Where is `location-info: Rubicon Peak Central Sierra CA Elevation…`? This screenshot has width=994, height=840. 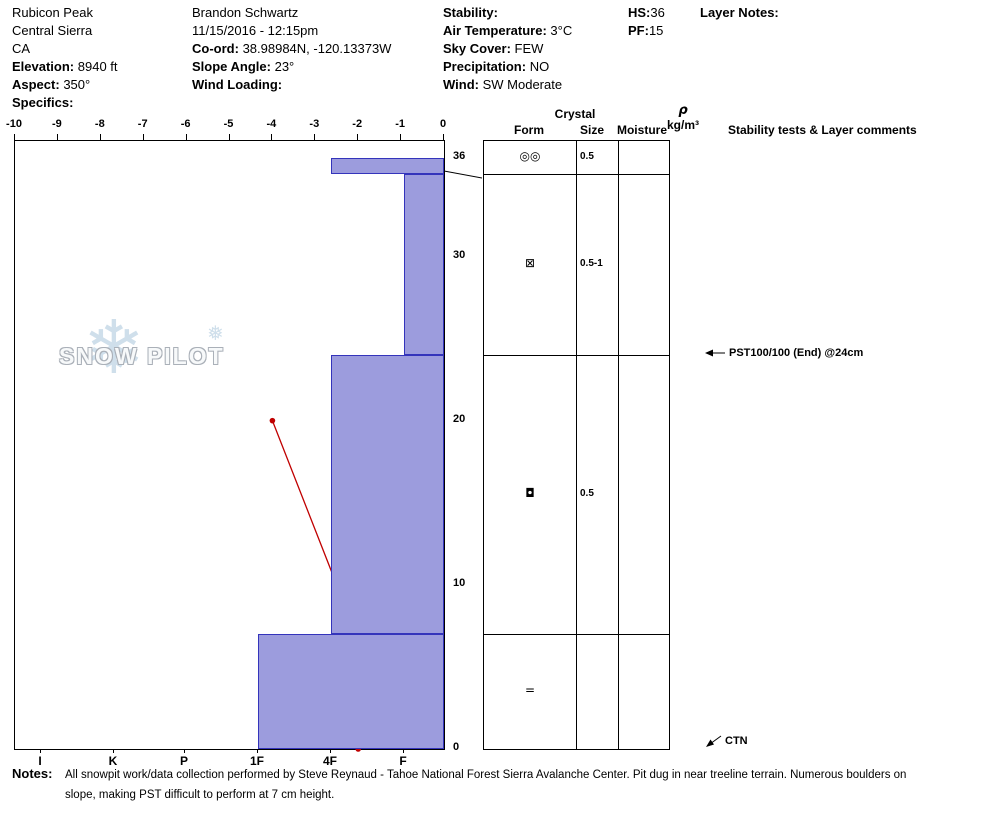
location-info: Rubicon Peak Central Sierra CA Elevation… is located at coordinates (65, 58).